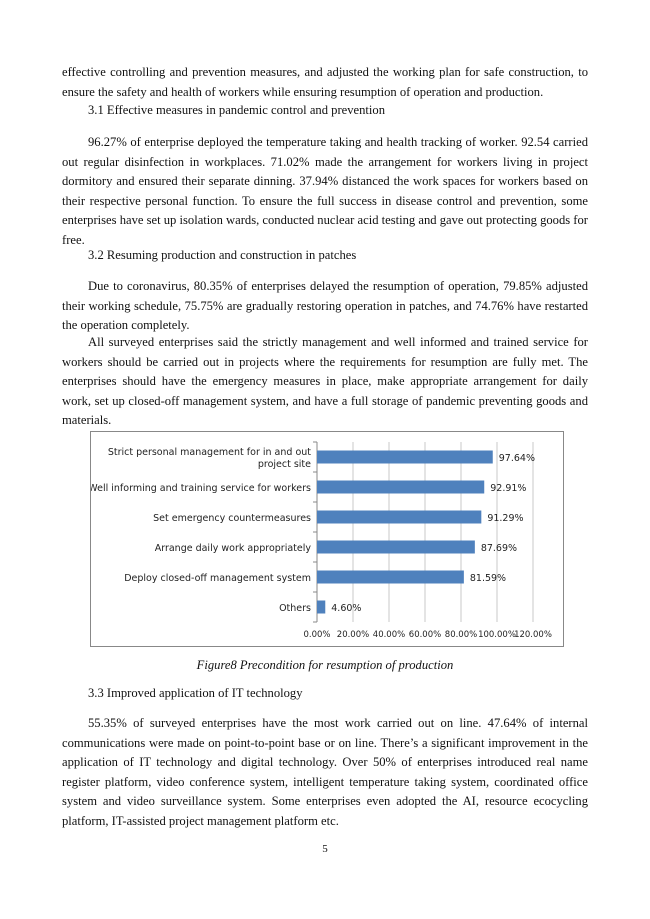 This screenshot has height=919, width=650. I want to click on category-label: Set emergency countermeasures, so click(232, 518).